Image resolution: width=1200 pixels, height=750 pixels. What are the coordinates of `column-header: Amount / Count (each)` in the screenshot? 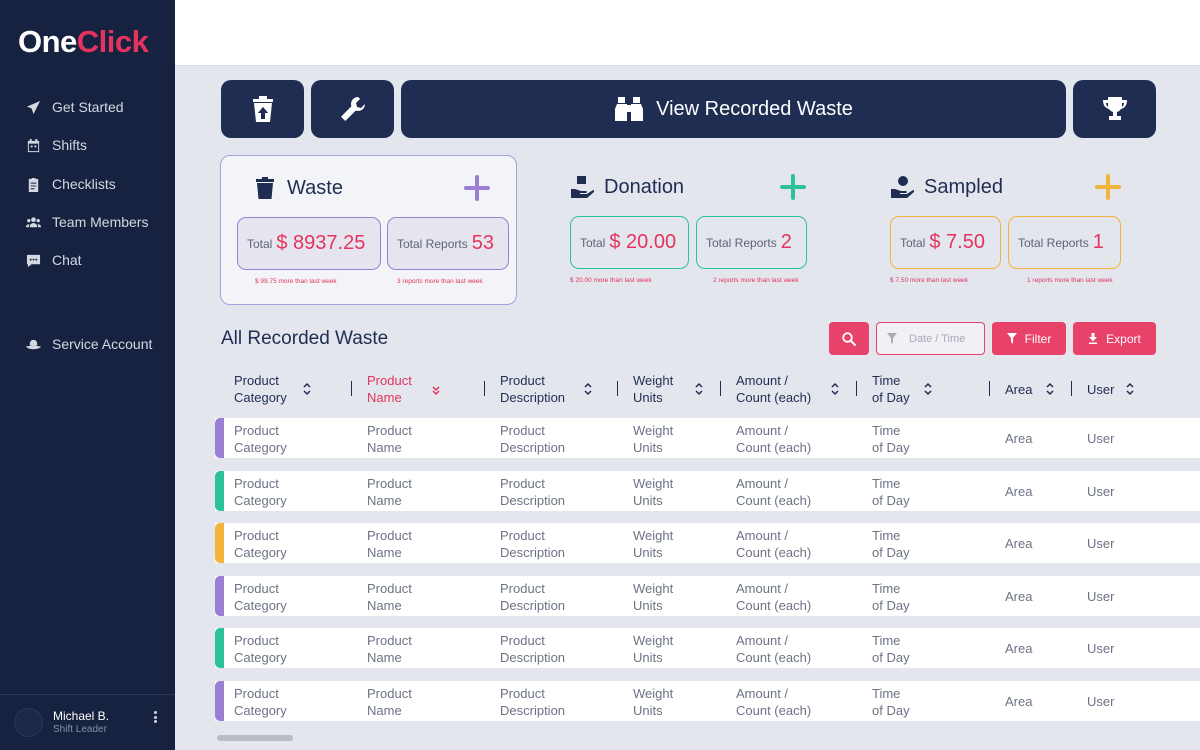 It's located at (774, 389).